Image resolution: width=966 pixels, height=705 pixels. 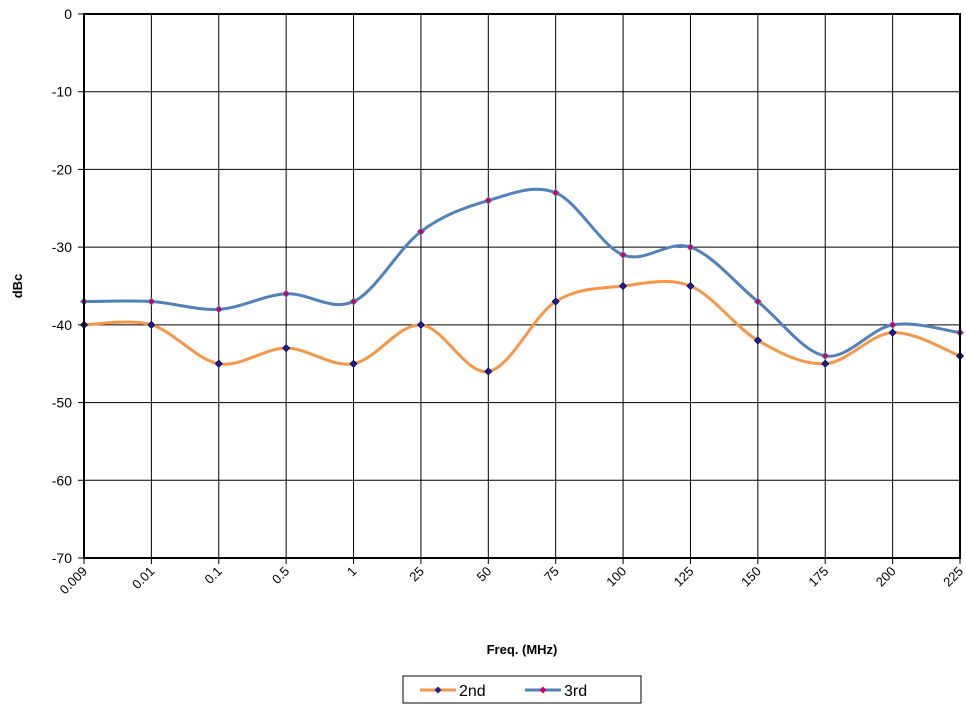 I want to click on y-tick-label: -10, so click(x=62, y=92).